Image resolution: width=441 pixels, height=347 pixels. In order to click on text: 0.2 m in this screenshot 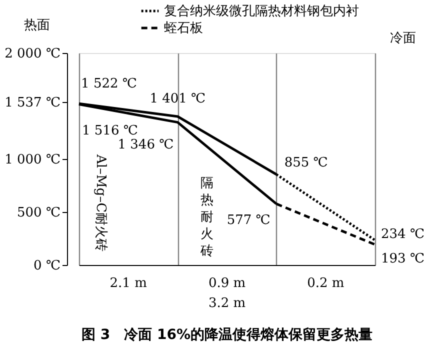, I will do `click(325, 283)`.